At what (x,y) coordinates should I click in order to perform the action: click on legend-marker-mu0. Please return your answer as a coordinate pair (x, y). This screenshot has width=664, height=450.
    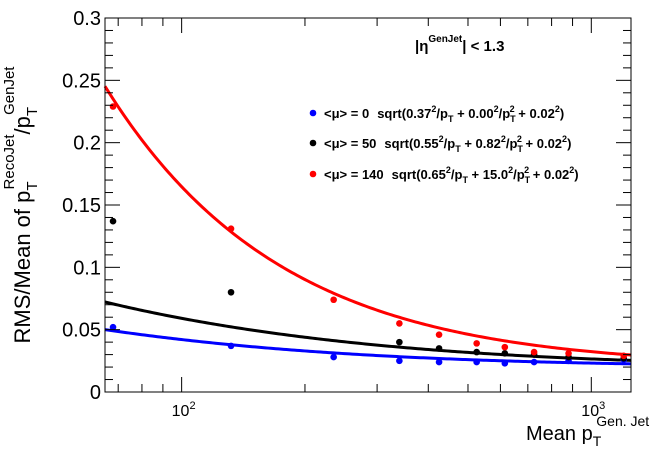
    Looking at the image, I should click on (313, 113).